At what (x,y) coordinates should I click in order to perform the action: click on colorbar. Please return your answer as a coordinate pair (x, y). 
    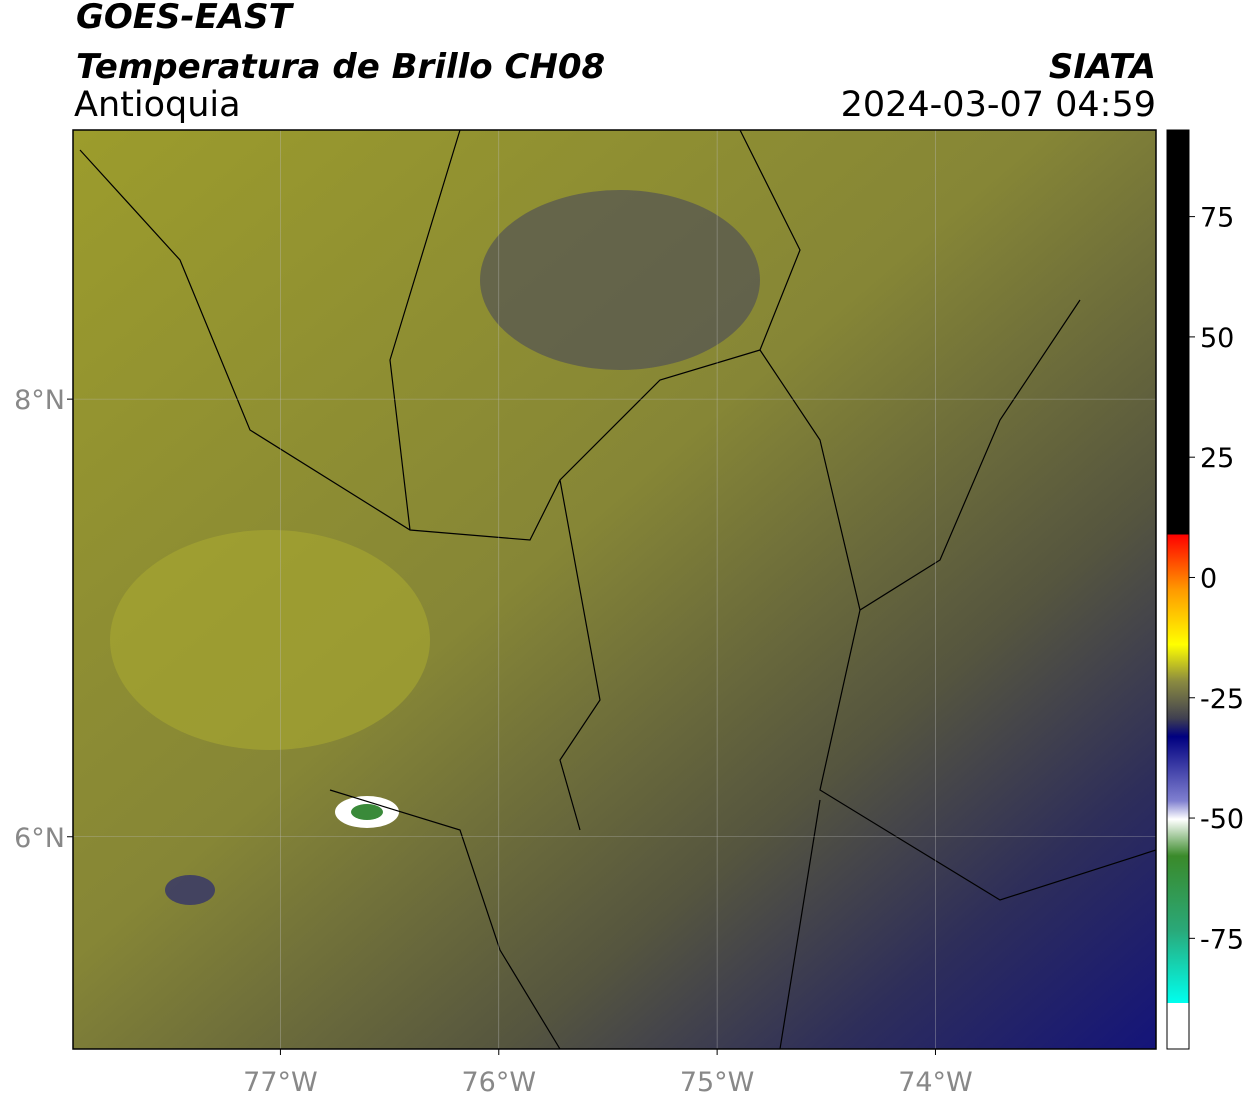
    Looking at the image, I should click on (1178, 589).